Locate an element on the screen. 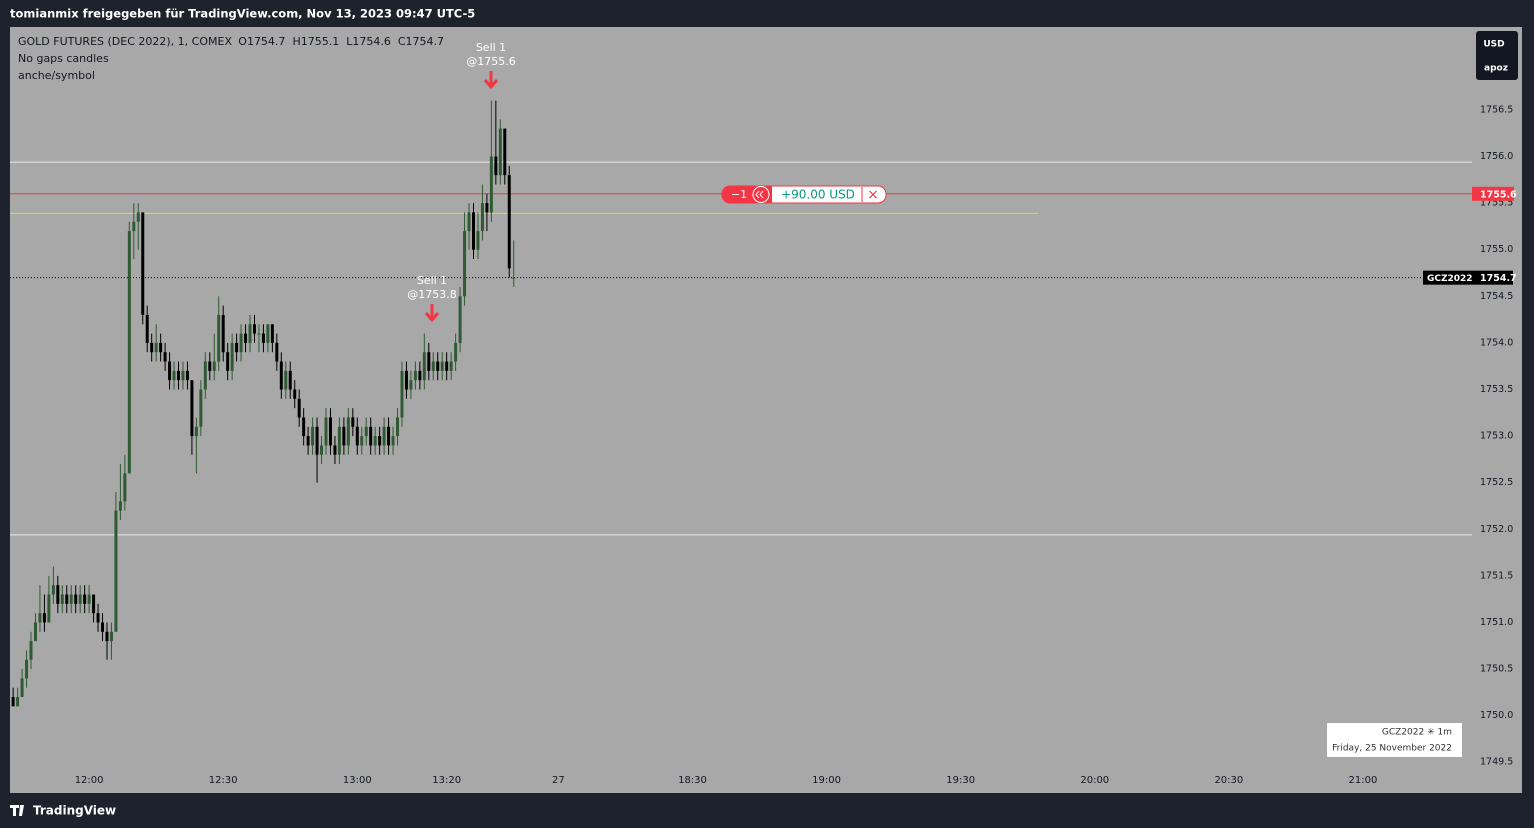 Image resolution: width=1534 pixels, height=828 pixels. pnl: +90.00 USD is located at coordinates (818, 195).